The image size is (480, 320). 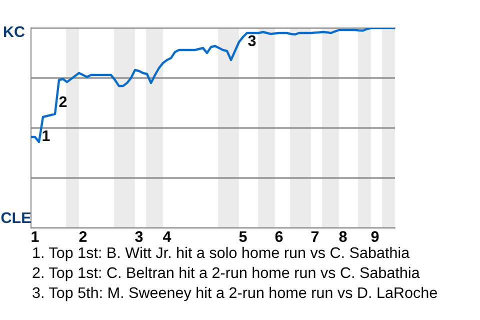 I want to click on annotation: 2, so click(x=63, y=101).